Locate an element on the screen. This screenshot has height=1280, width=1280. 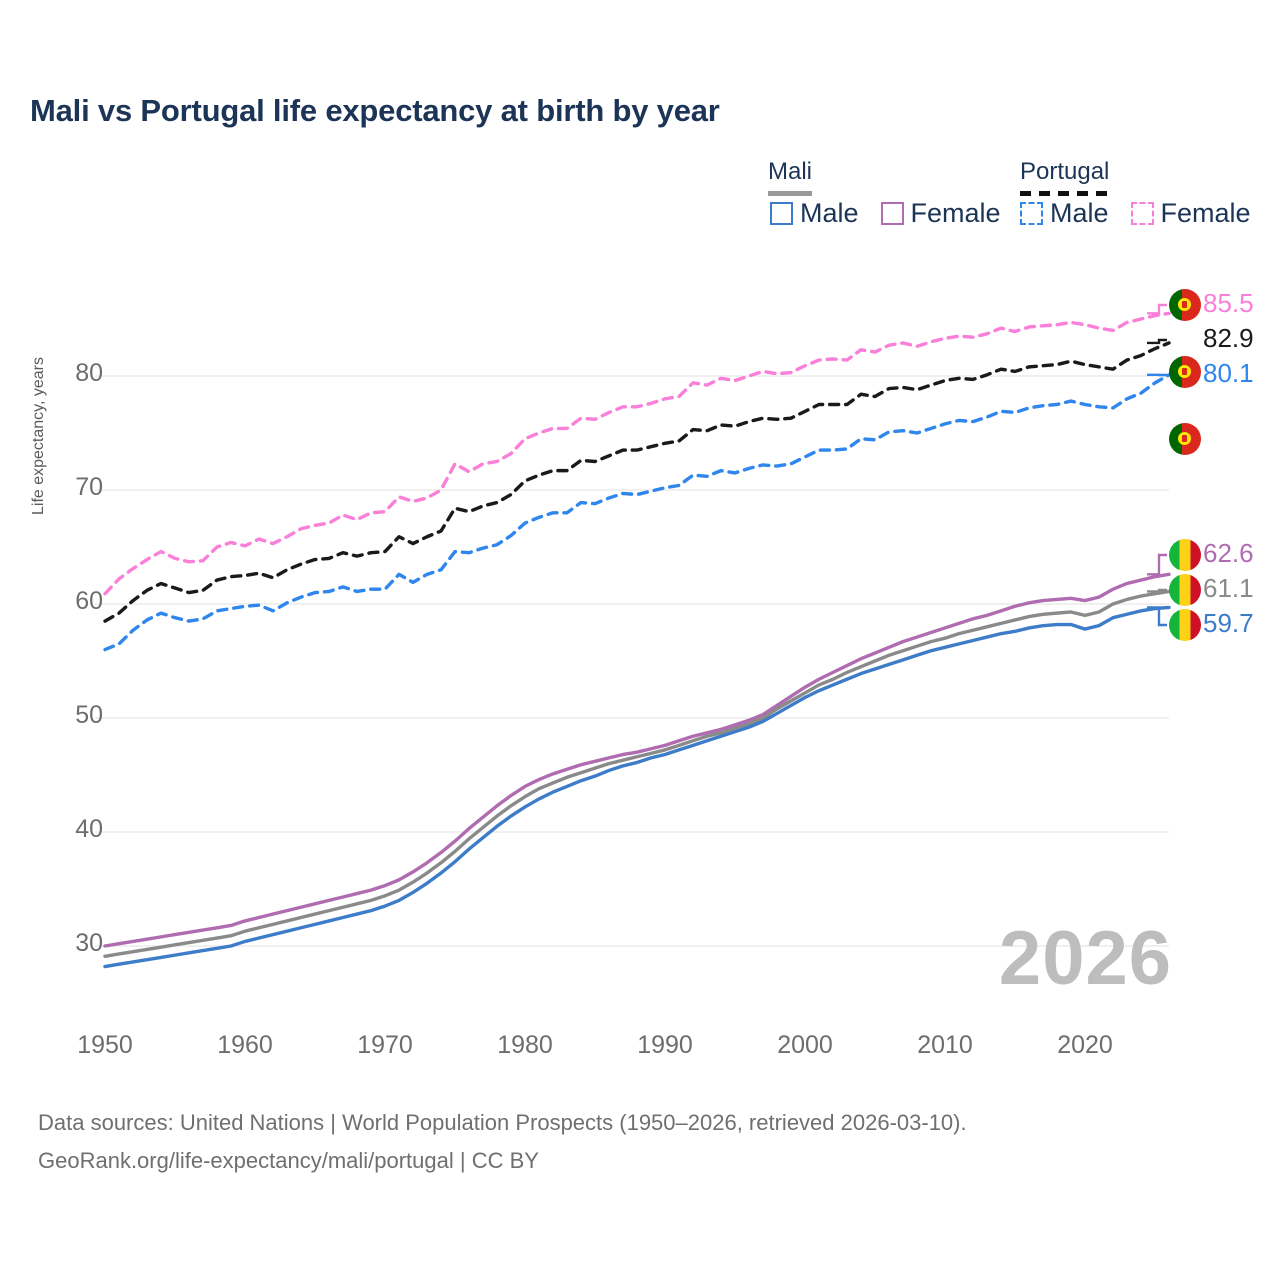
portugal-female-swatch-icon is located at coordinates (1142, 213).